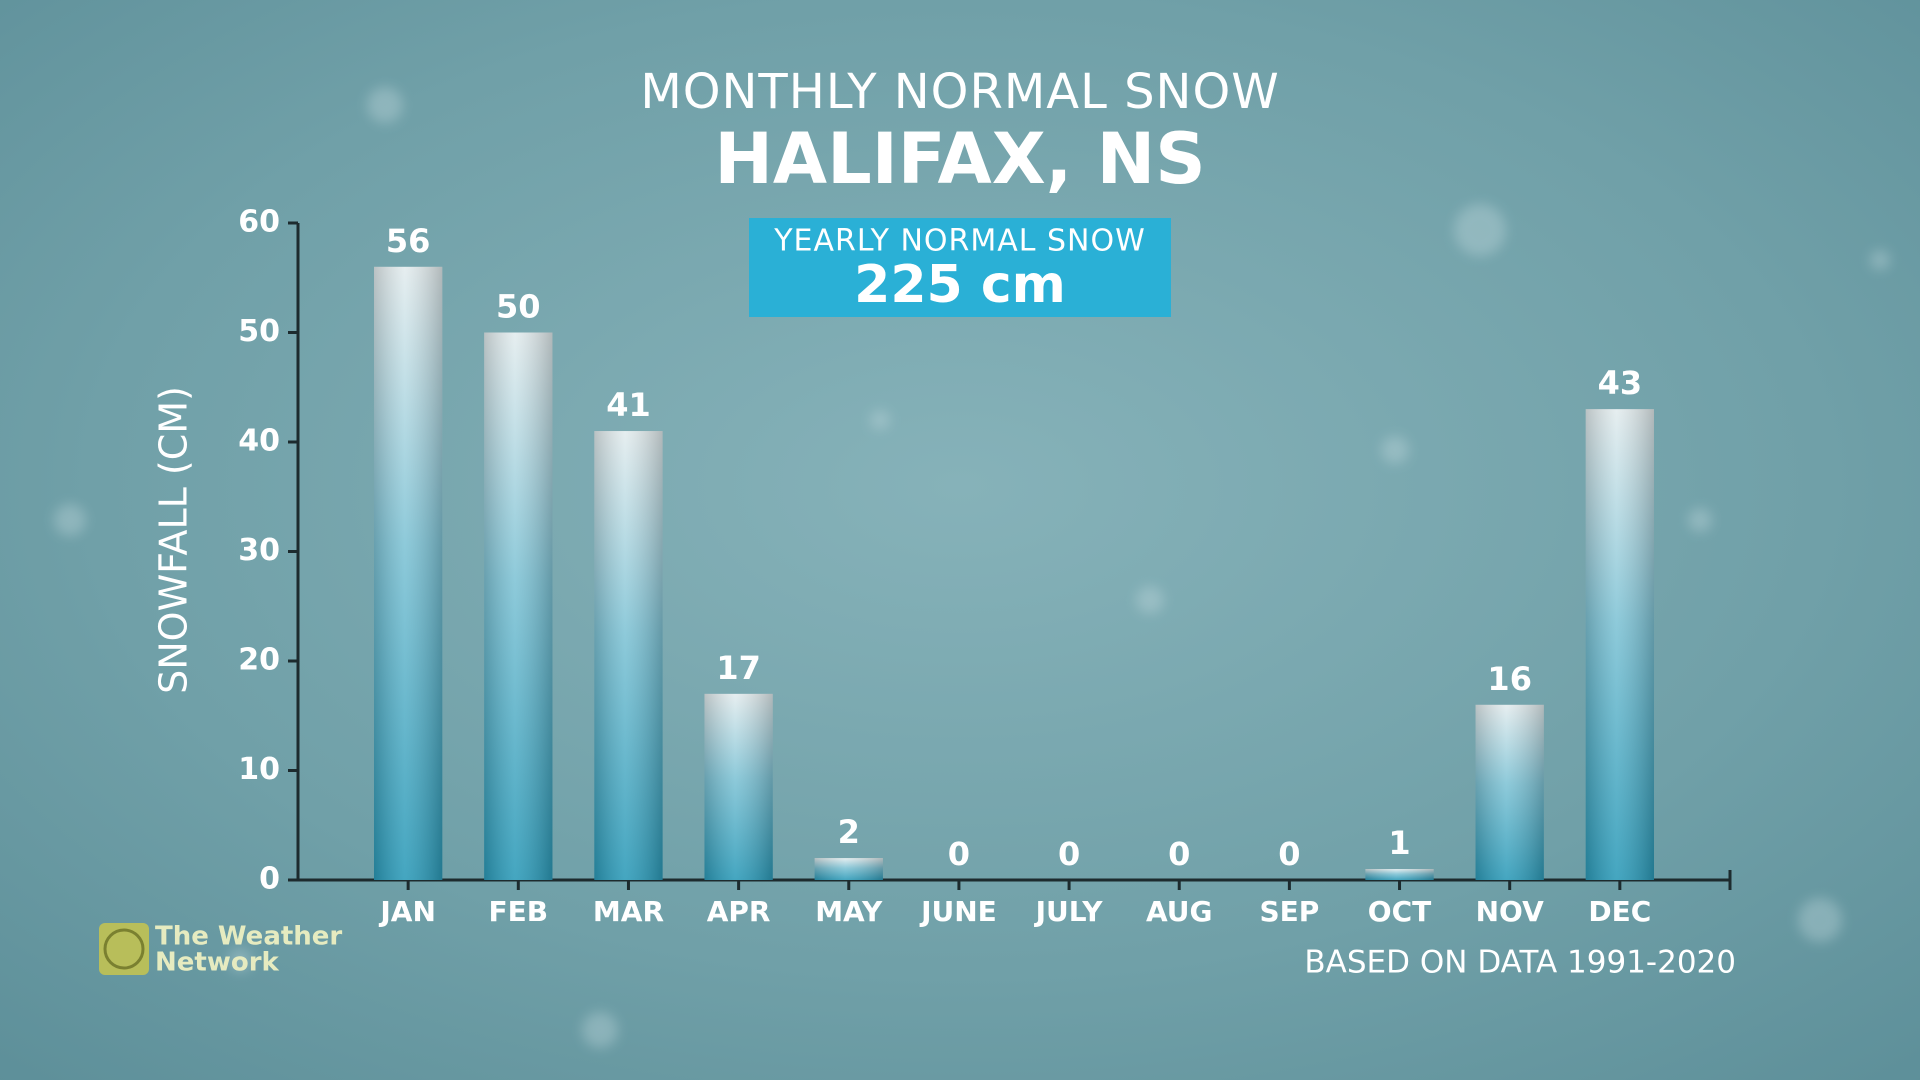 The width and height of the screenshot is (1920, 1080). Describe the element at coordinates (849, 832) in the screenshot. I see `value-label: 2` at that location.